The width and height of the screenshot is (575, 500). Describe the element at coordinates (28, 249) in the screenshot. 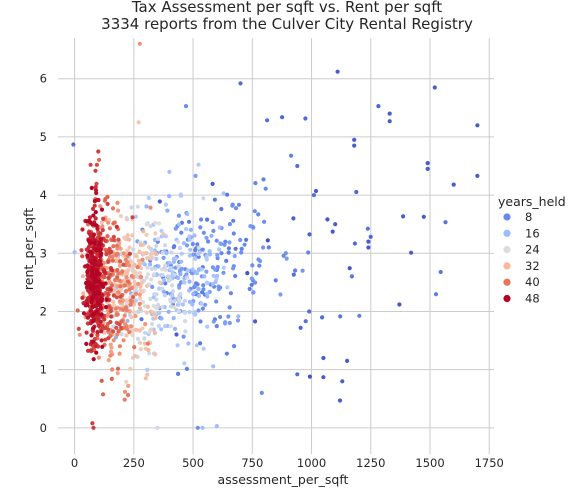

I see `y-axis-label: rent_per_sqft` at that location.